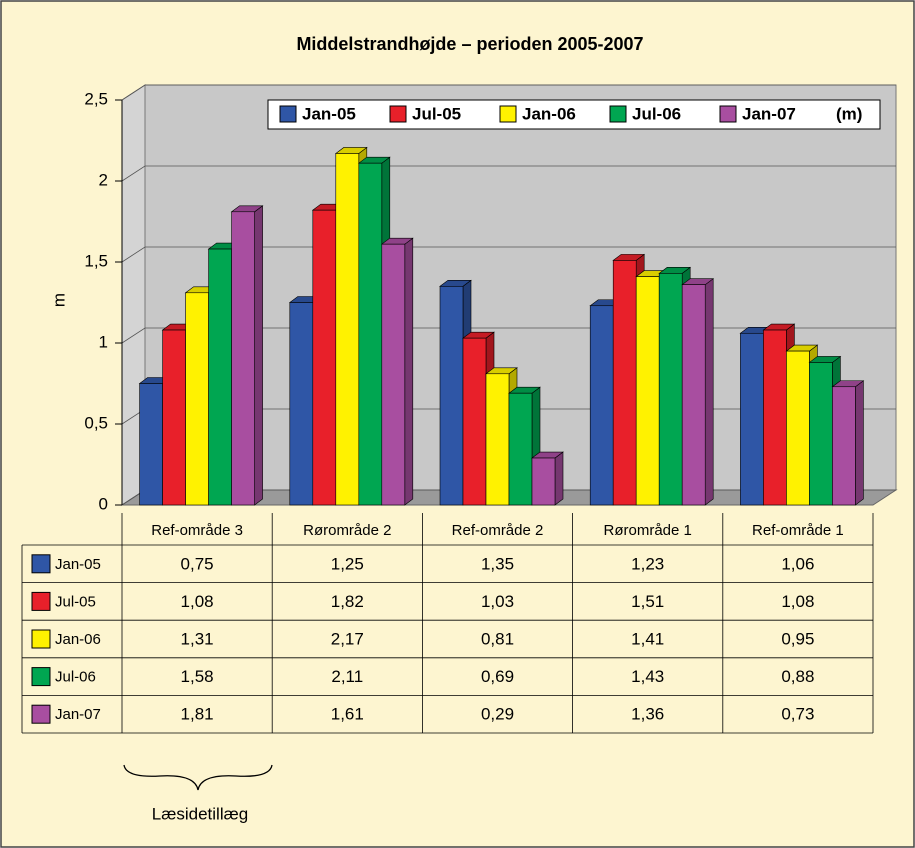 The width and height of the screenshot is (915, 848). What do you see at coordinates (347, 530) in the screenshot?
I see `category-label: Rørområde 2` at bounding box center [347, 530].